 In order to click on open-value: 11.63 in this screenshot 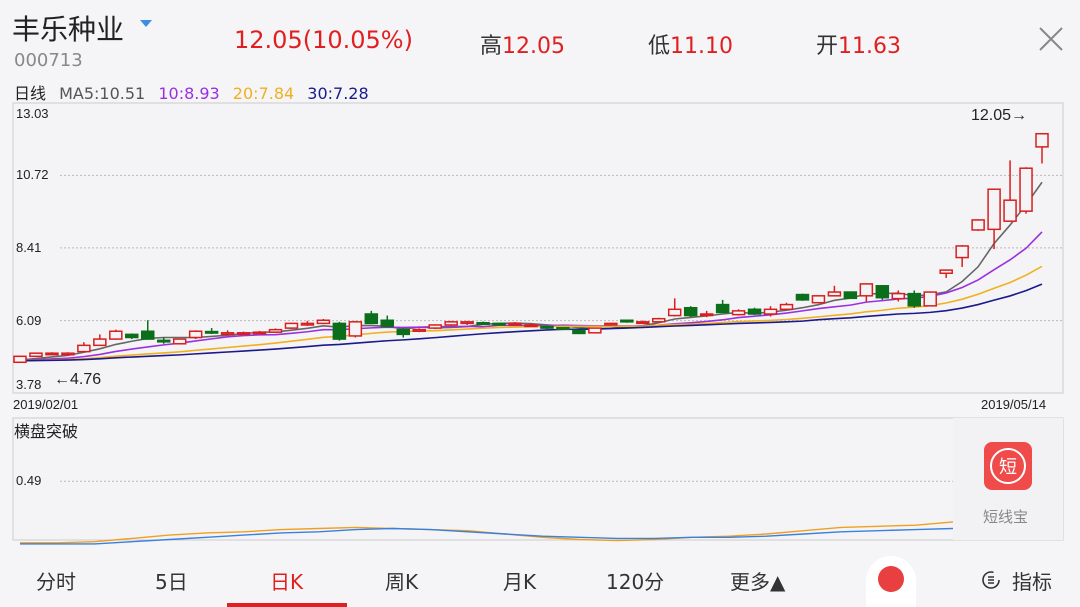, I will do `click(869, 46)`.